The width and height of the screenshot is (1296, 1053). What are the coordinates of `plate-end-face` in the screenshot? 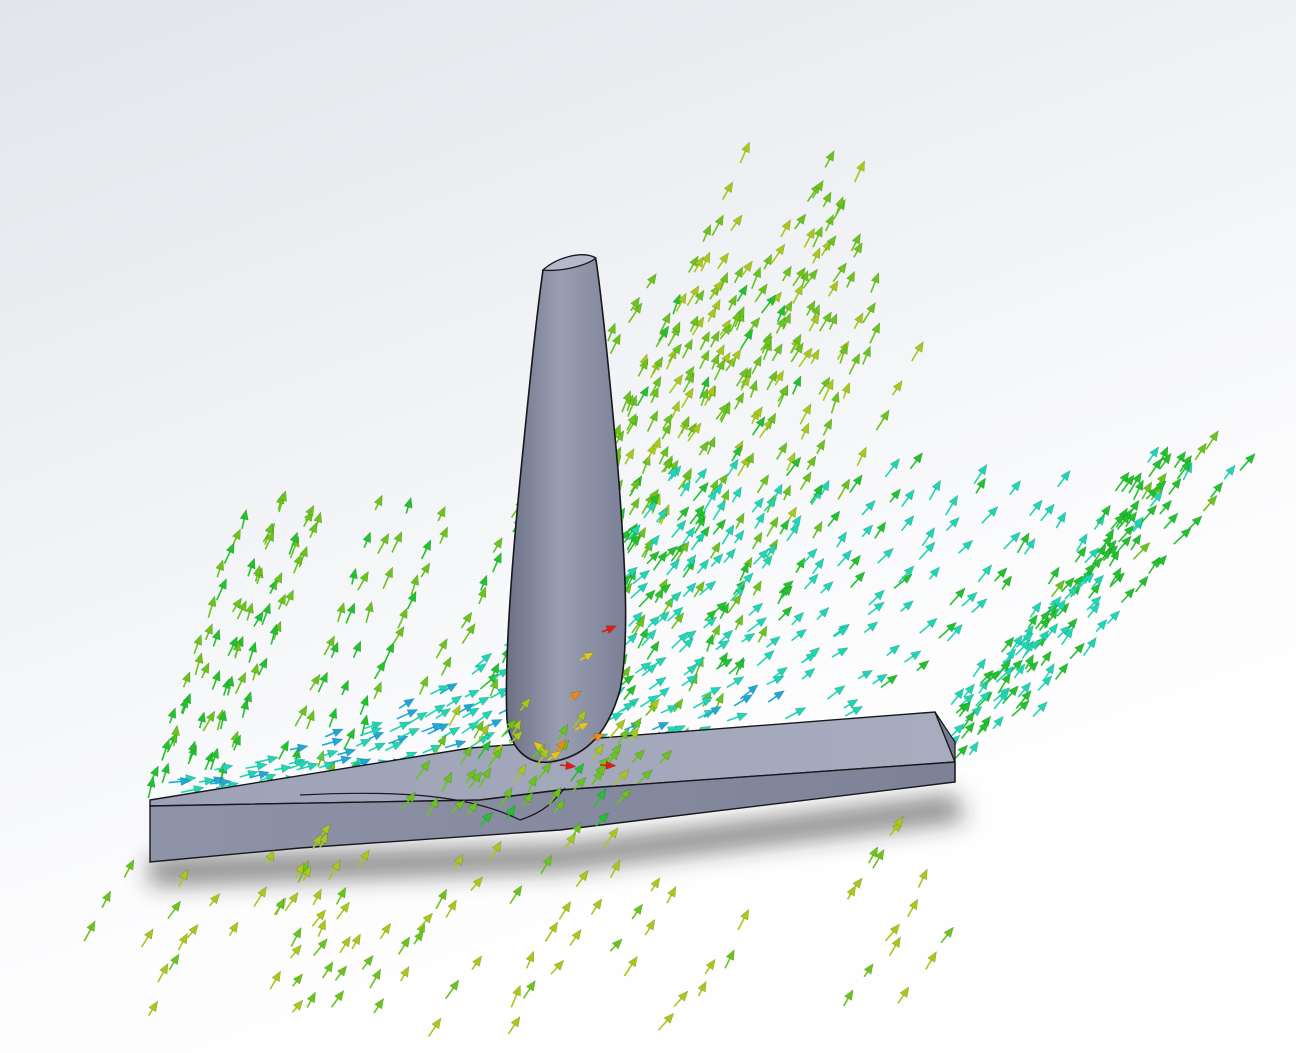 It's located at (945, 746).